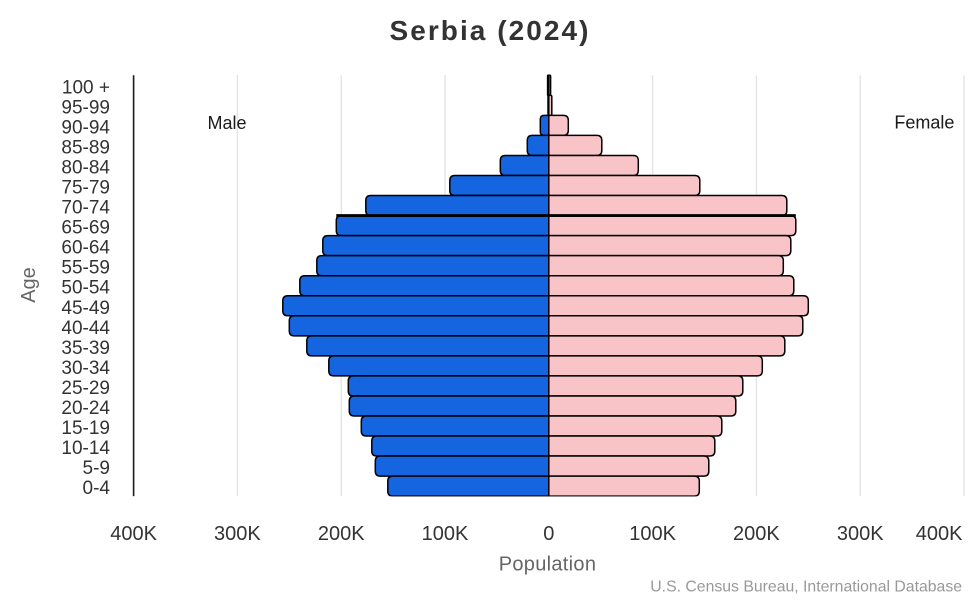  Describe the element at coordinates (29, 285) in the screenshot. I see `svg-text: Age` at that location.